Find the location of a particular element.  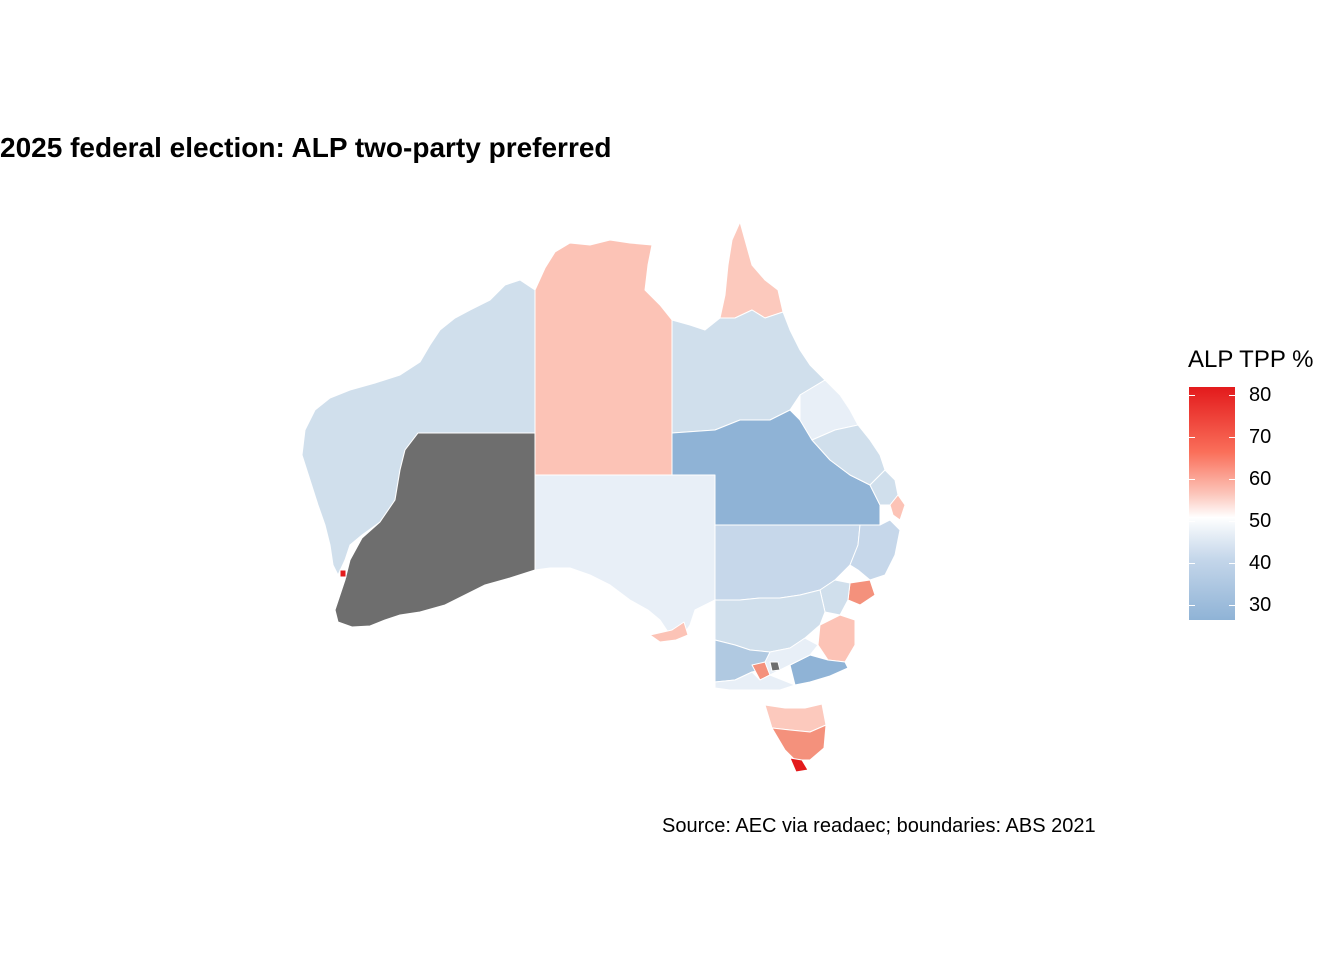

legend-tick-label: 80 is located at coordinates (1260, 395).